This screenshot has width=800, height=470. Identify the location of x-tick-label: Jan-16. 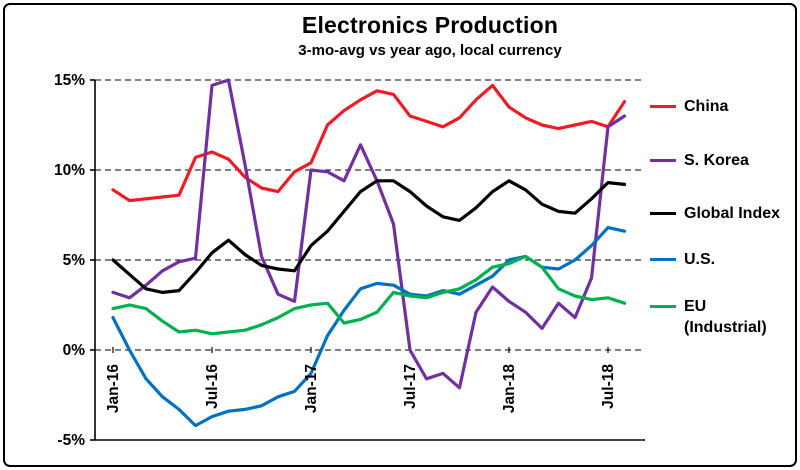
(113, 388).